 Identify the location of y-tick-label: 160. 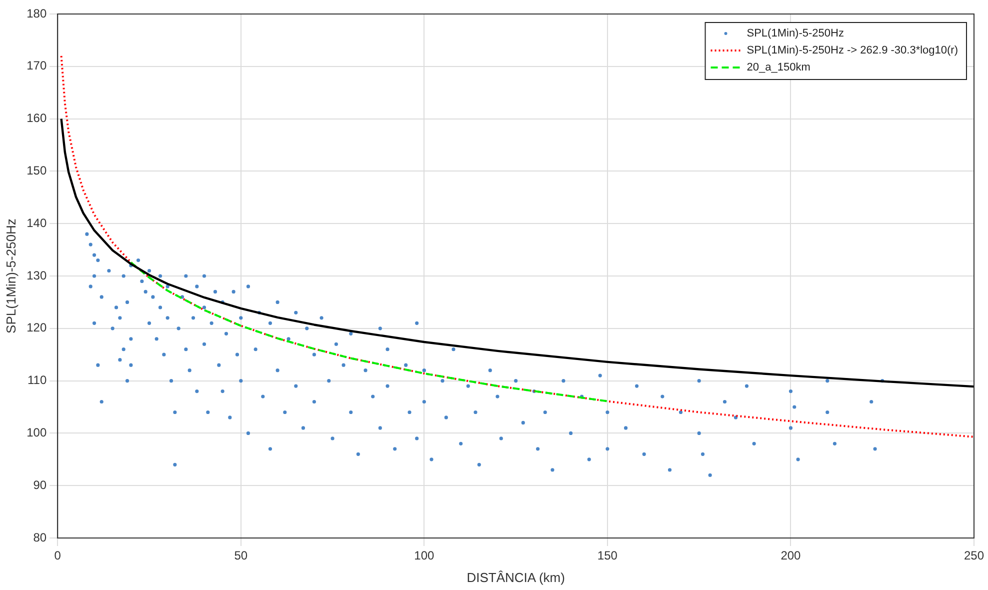
(36, 118).